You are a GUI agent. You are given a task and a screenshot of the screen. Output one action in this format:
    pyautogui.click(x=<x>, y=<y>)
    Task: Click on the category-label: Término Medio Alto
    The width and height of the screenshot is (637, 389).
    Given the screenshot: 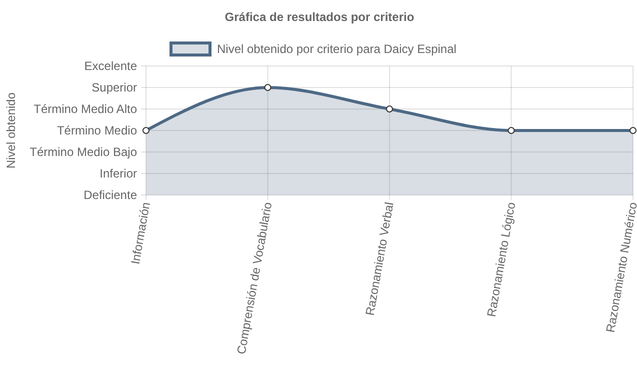 What is the action you would take?
    pyautogui.click(x=85, y=109)
    